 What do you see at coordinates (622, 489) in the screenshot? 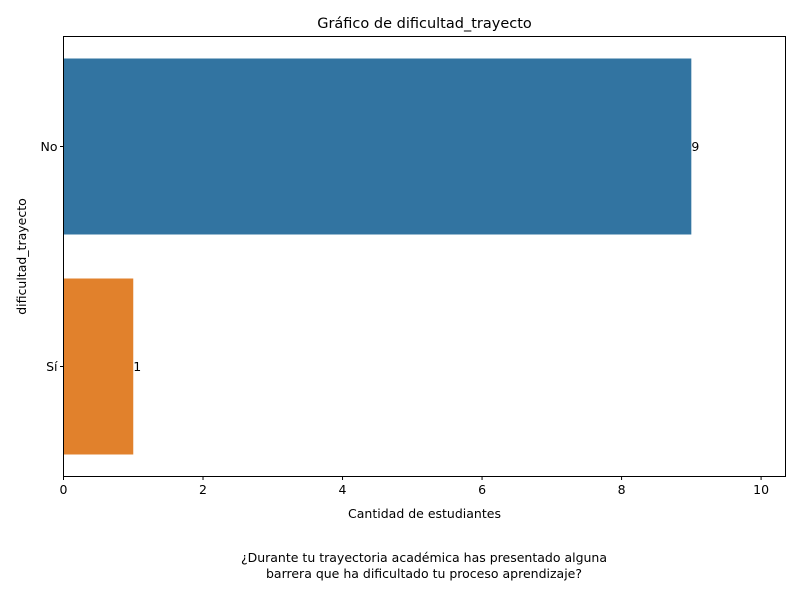
I see `x-tick-label-4: 8` at bounding box center [622, 489].